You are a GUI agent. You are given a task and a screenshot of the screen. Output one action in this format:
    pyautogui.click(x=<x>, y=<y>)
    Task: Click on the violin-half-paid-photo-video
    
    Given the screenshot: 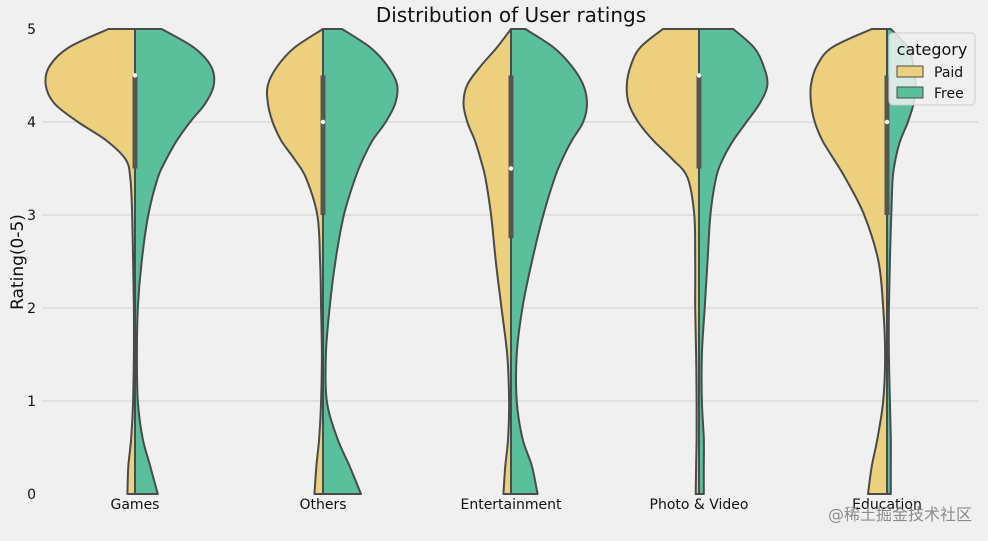 What is the action you would take?
    pyautogui.click(x=662, y=261)
    